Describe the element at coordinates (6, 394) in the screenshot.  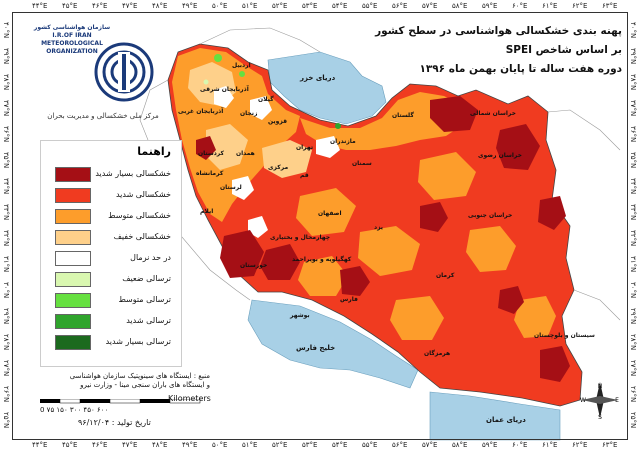
I see `latitude-tick-left: ۲۶°N` at that location.